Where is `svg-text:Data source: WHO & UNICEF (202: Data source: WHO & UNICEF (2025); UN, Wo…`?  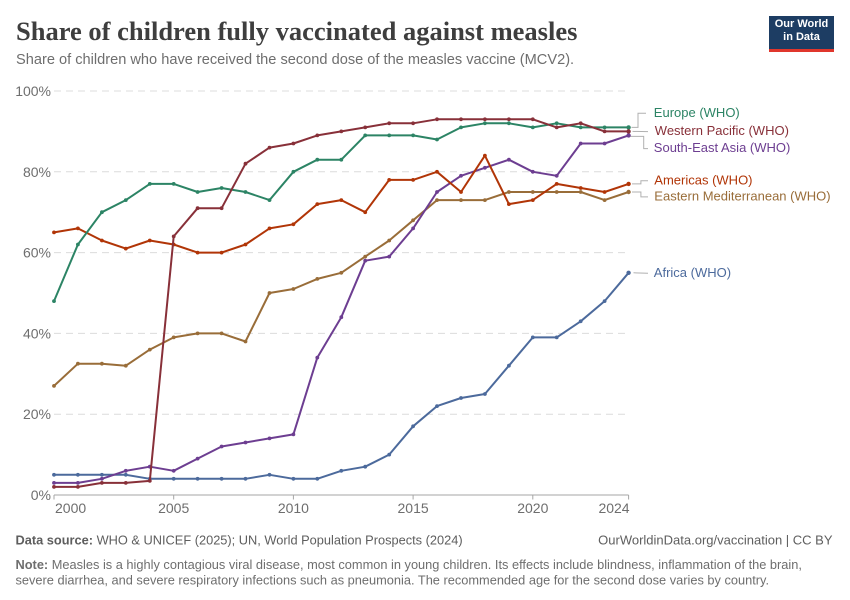
svg-text:Data source: WHO & UNICEF (202: Data source: WHO & UNICEF (2025); UN, Wo… is located at coordinates (239, 540).